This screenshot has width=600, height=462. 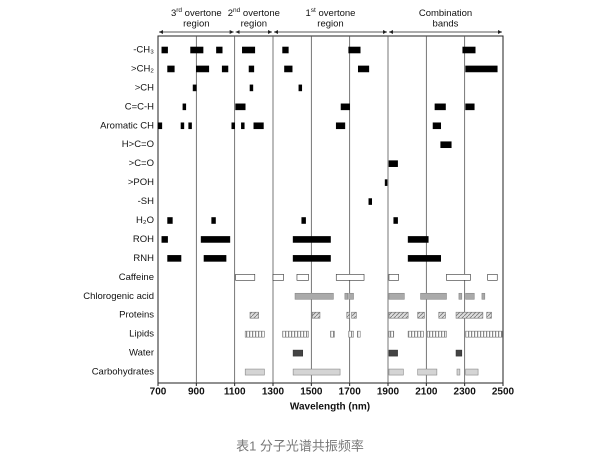 What do you see at coordinates (388, 392) in the screenshot?
I see `x-tick-label: 1900` at bounding box center [388, 392].